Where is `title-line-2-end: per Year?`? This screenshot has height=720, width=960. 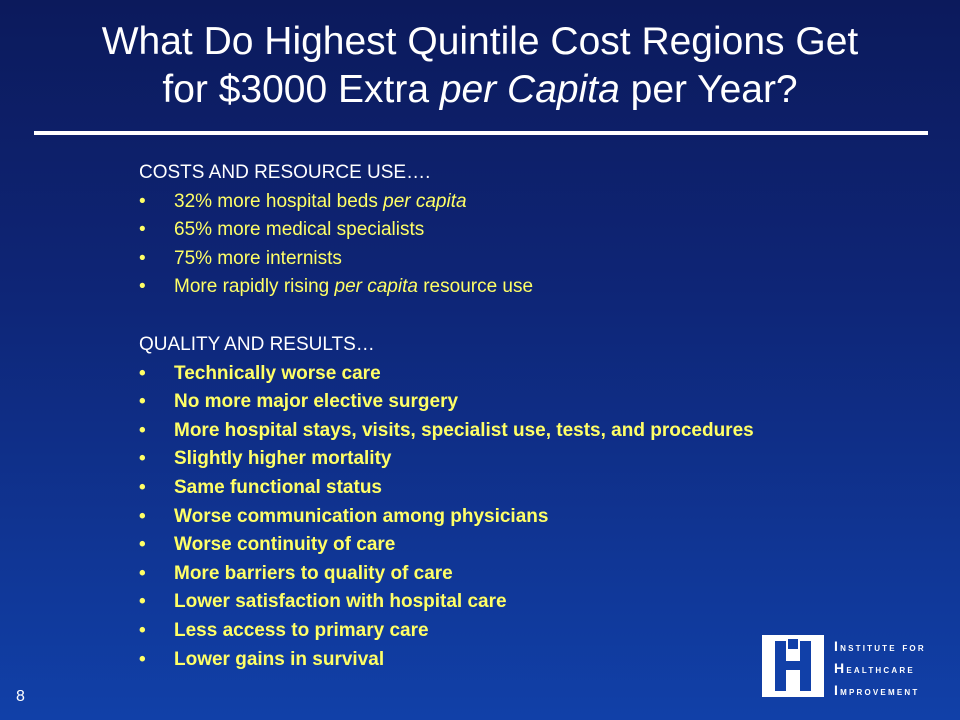
title-line-2-end: per Year? is located at coordinates (708, 89).